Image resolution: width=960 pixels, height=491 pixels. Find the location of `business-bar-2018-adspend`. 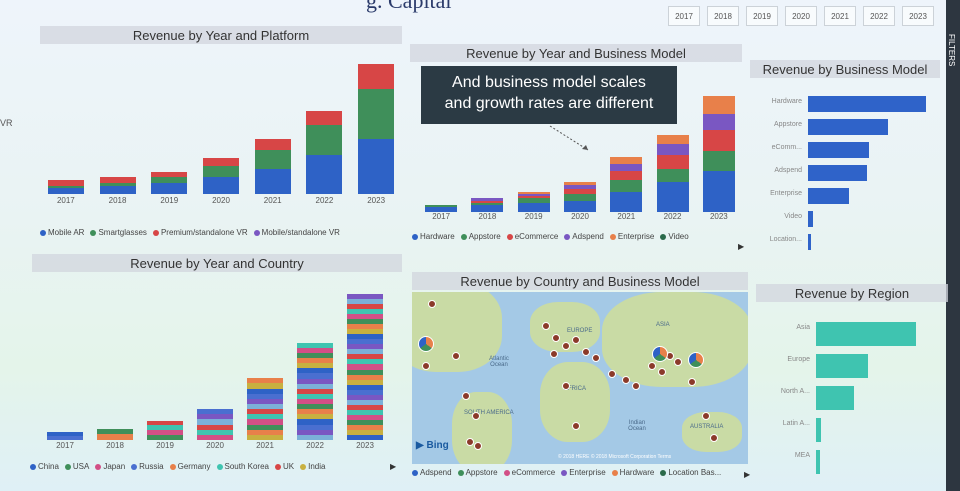

business-bar-2018-adspend is located at coordinates (487, 199).